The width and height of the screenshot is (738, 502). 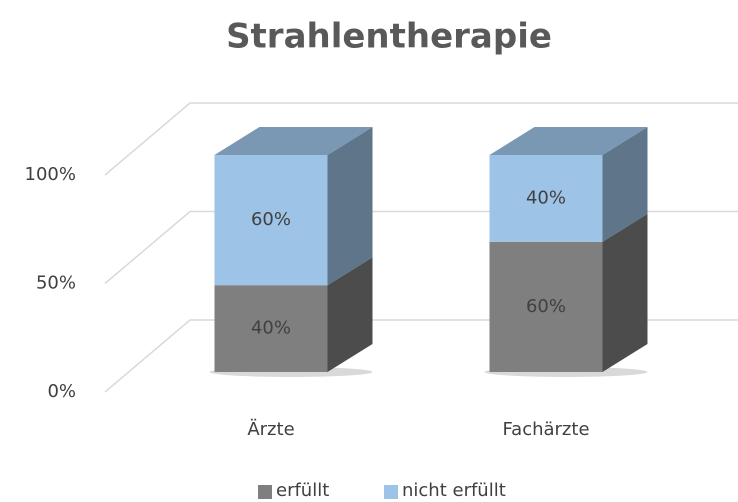 What do you see at coordinates (61, 391) in the screenshot?
I see `y-tick-label: 0%` at bounding box center [61, 391].